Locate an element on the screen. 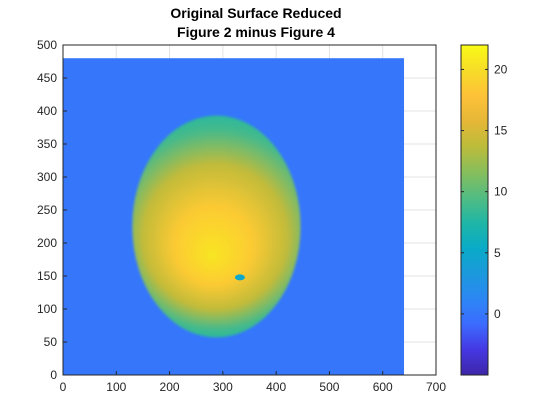 Image resolution: width=560 pixels, height=420 pixels. x-tick-label: 100 is located at coordinates (116, 387).